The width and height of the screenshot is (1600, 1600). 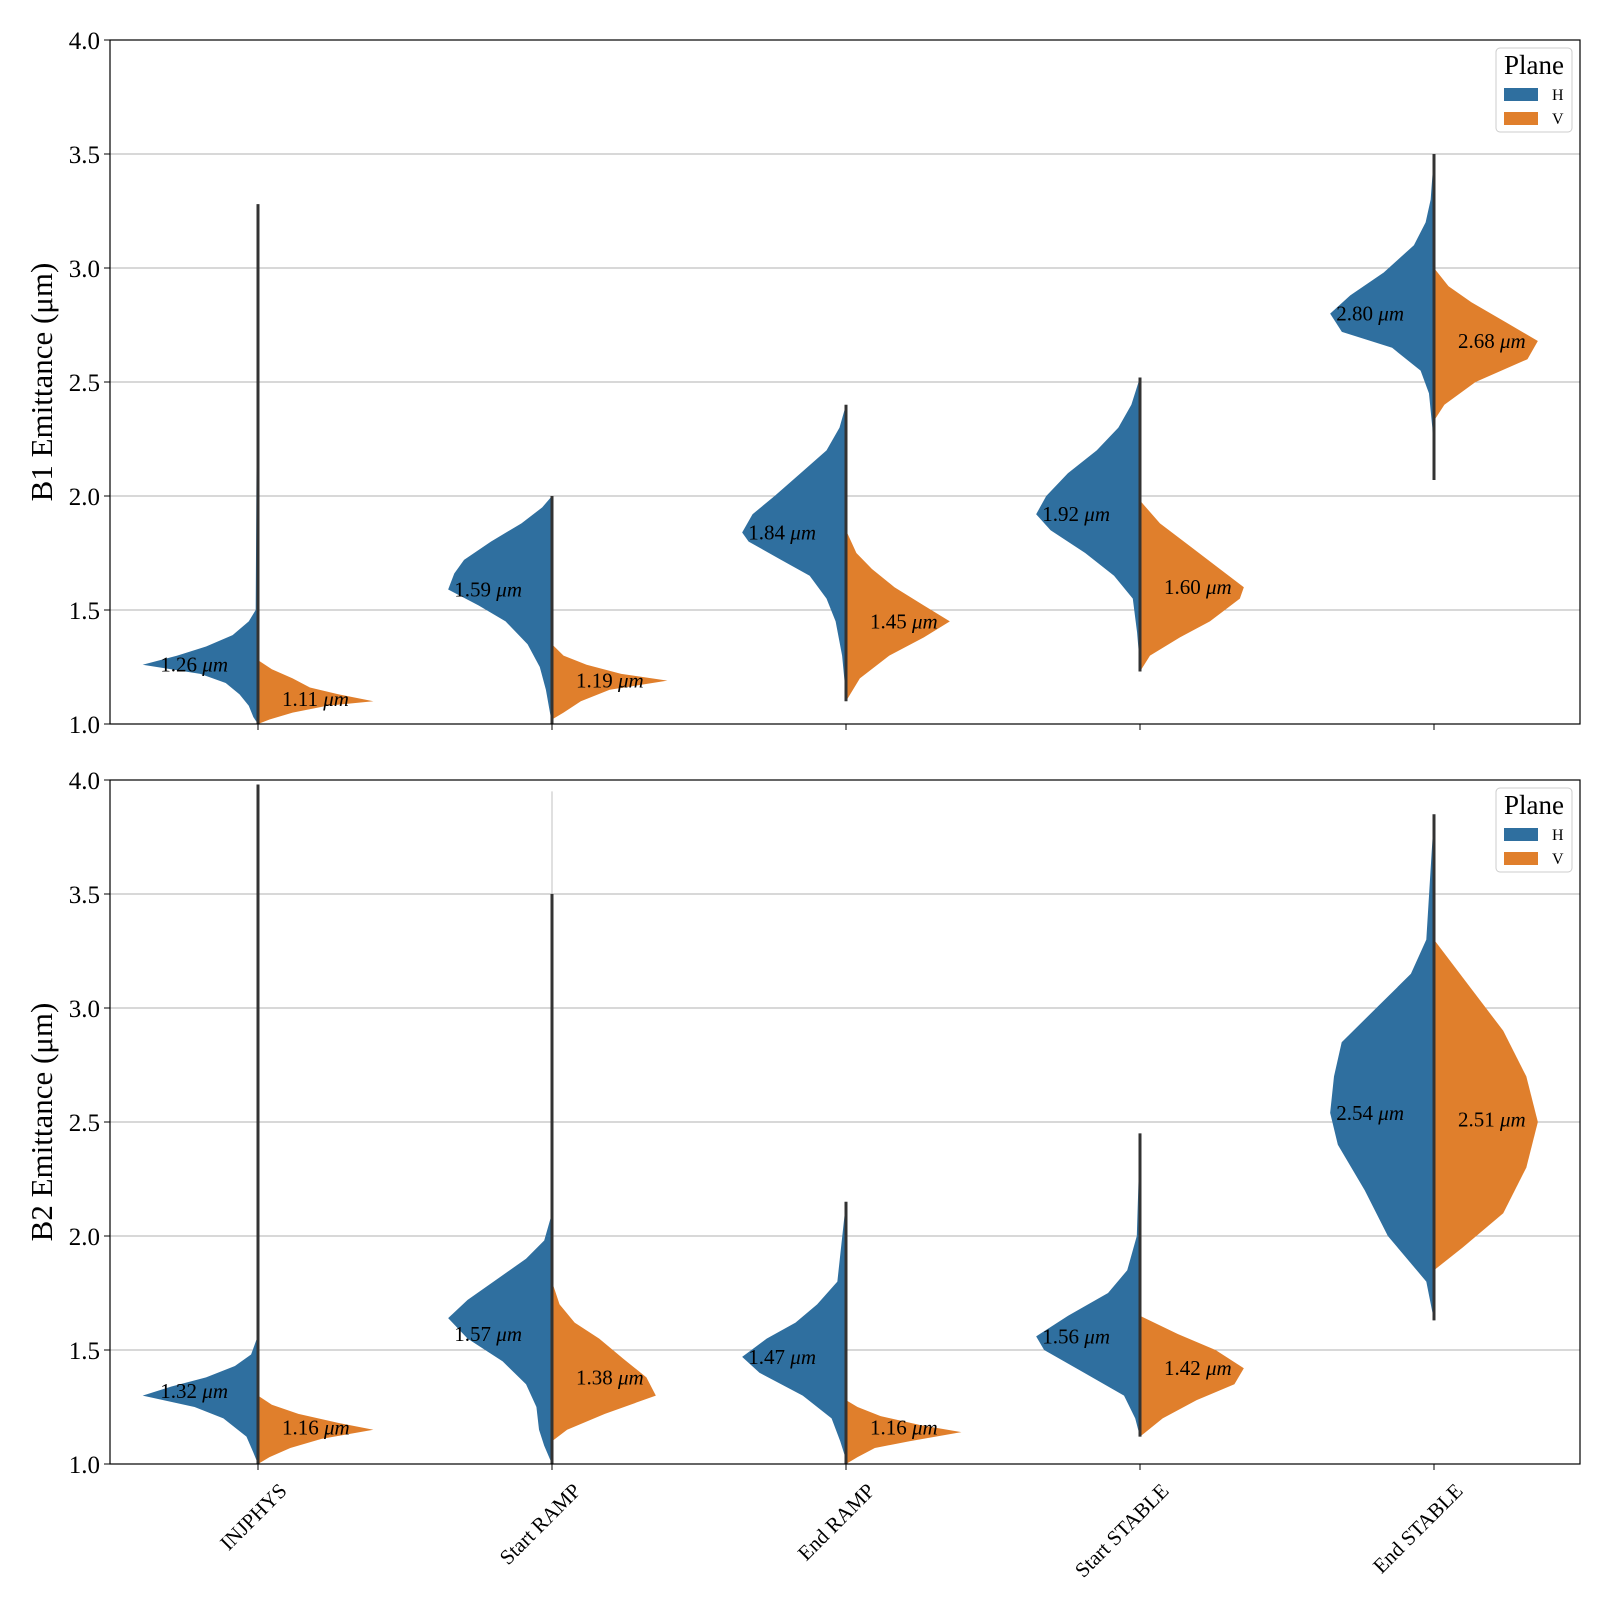 I want to click on annotation-h: 1.32 μm, so click(x=194, y=1391).